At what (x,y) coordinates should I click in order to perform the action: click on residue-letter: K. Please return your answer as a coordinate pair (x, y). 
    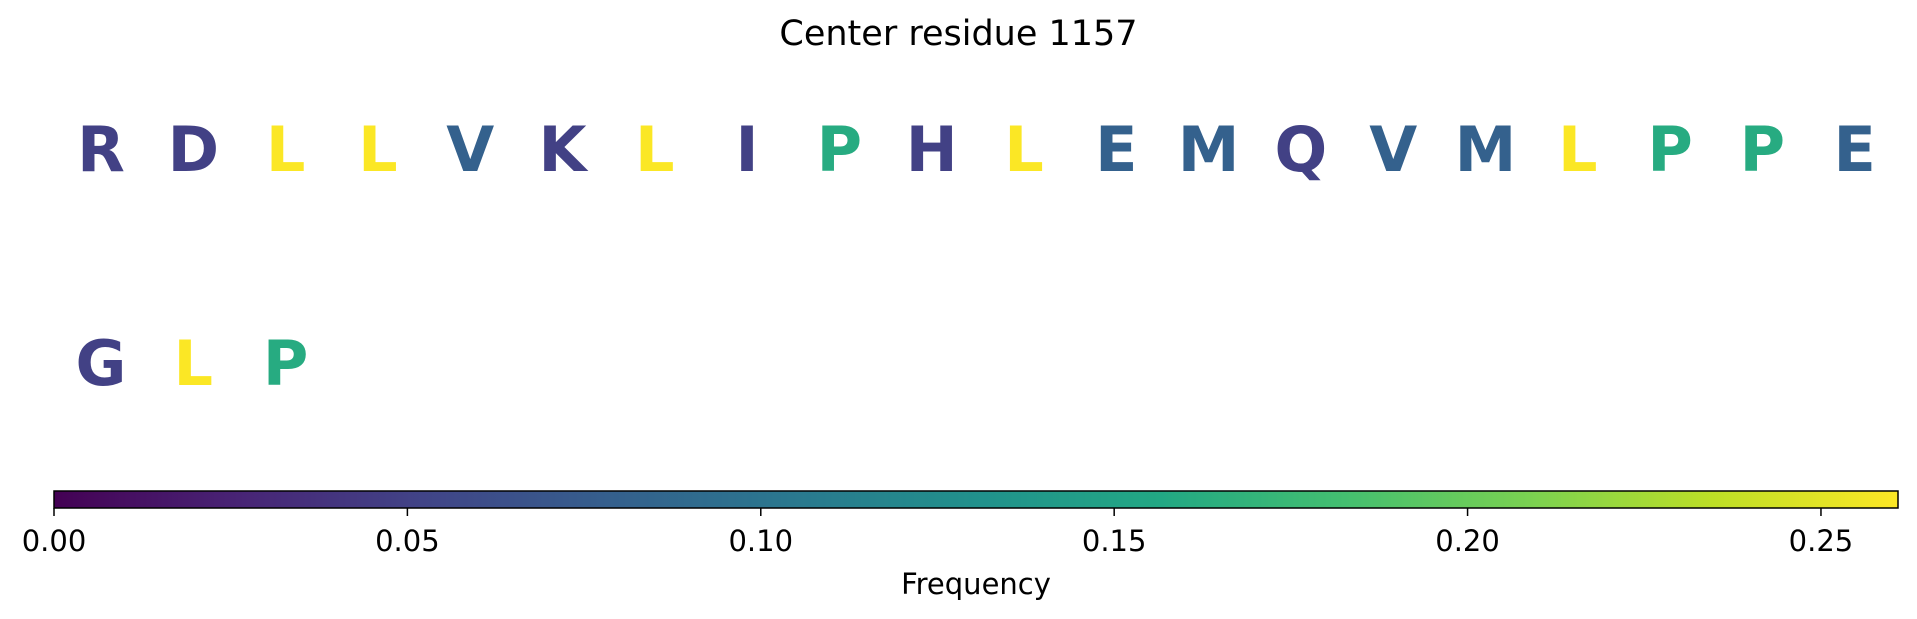
    Looking at the image, I should click on (562, 149).